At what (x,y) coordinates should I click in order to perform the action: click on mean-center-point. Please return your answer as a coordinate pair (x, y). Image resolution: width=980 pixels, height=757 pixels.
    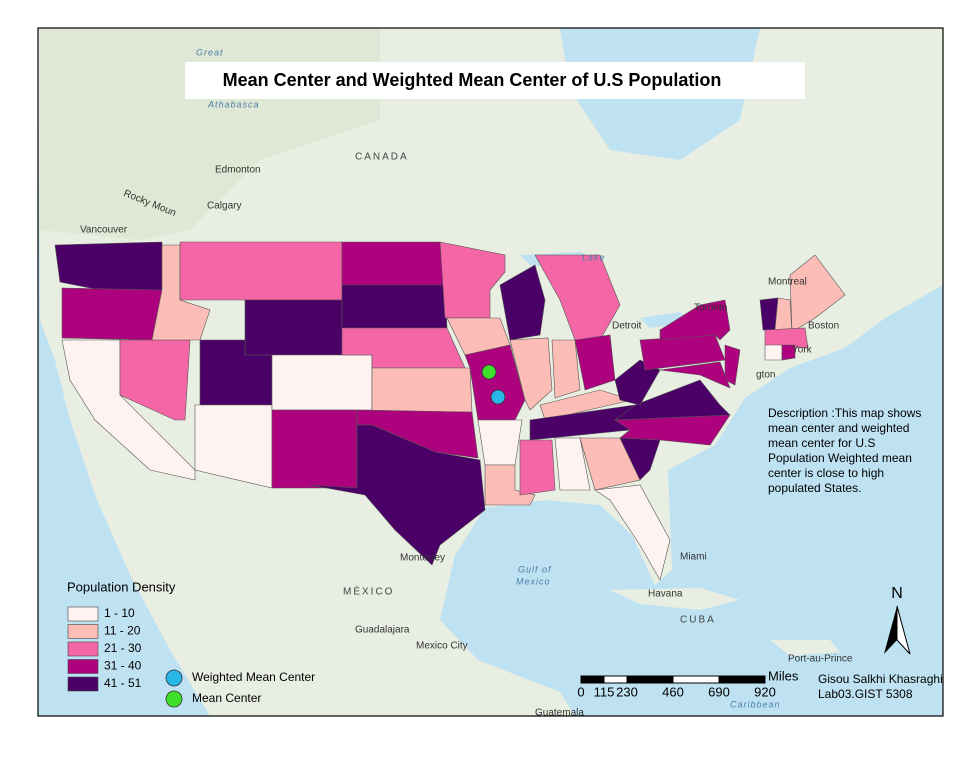
    Looking at the image, I should click on (489, 372).